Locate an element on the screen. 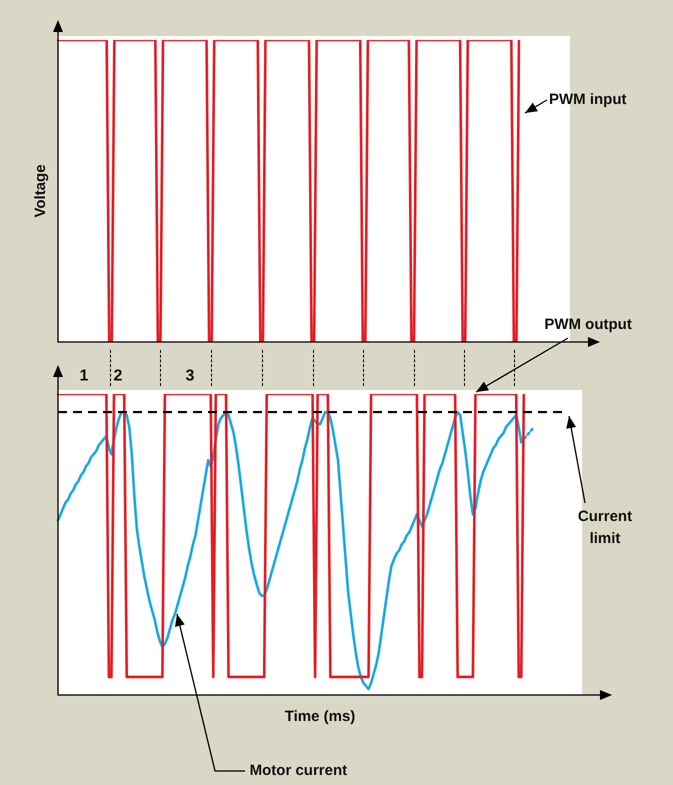 Image resolution: width=673 pixels, height=785 pixels. text: PWM input is located at coordinates (587, 99).